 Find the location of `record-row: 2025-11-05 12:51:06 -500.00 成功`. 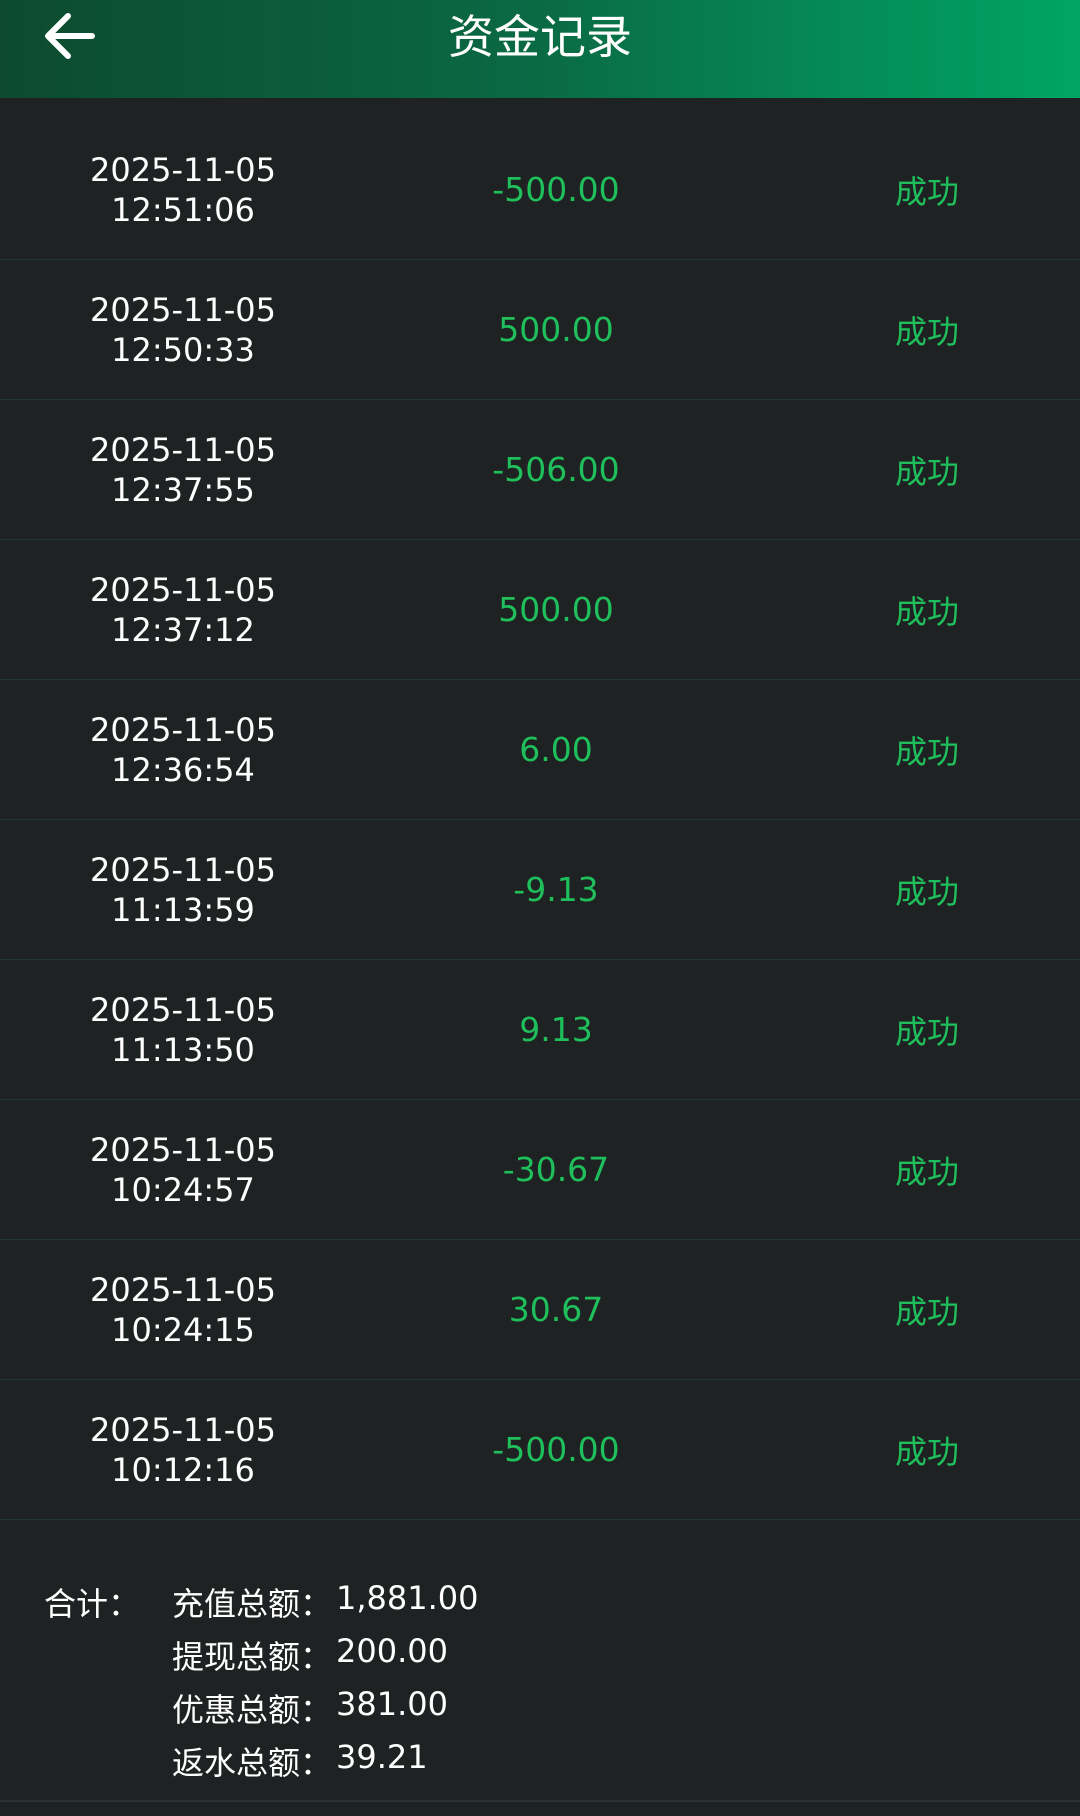

record-row: 2025-11-05 12:51:06 -500.00 成功 is located at coordinates (540, 190).